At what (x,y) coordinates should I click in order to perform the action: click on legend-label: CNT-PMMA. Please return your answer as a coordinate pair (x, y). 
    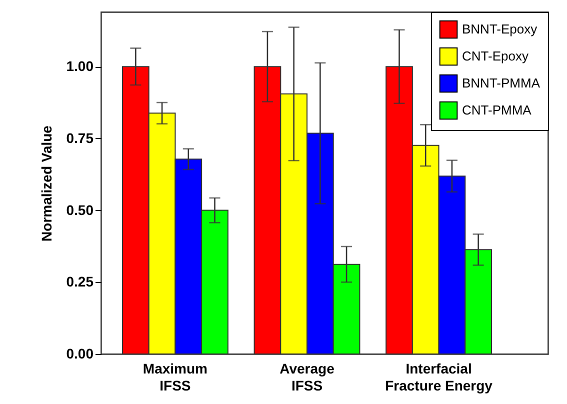
    Looking at the image, I should click on (497, 110).